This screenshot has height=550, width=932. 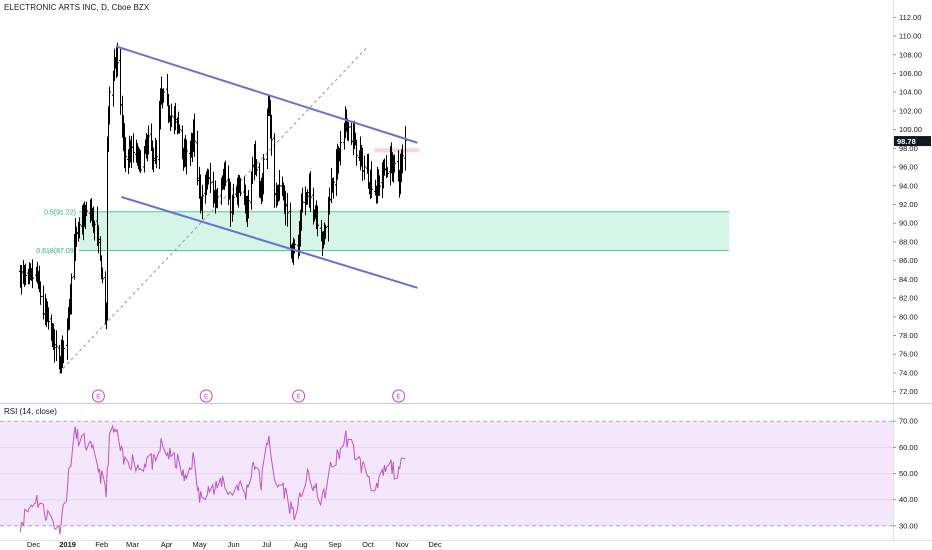 What do you see at coordinates (167, 544) in the screenshot?
I see `time-tick-label: Apr` at bounding box center [167, 544].